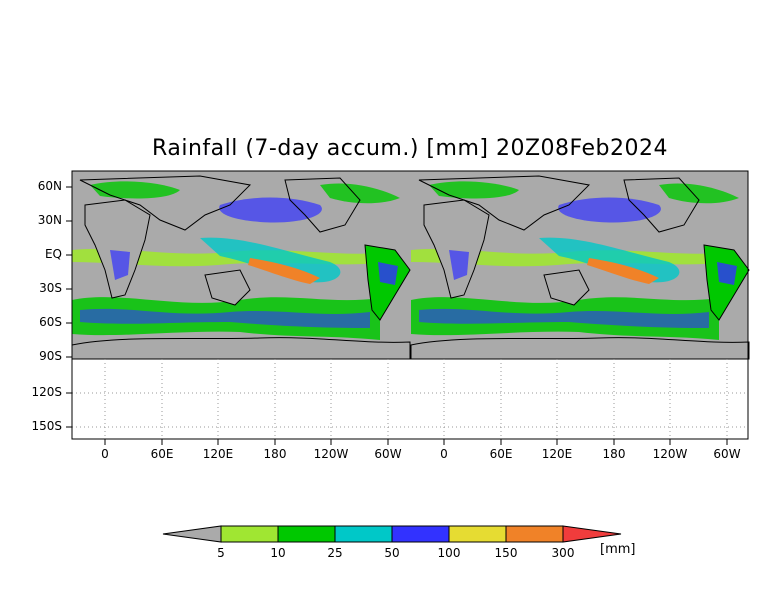  Describe the element at coordinates (449, 553) in the screenshot. I see `colorbar-label: 100` at that location.